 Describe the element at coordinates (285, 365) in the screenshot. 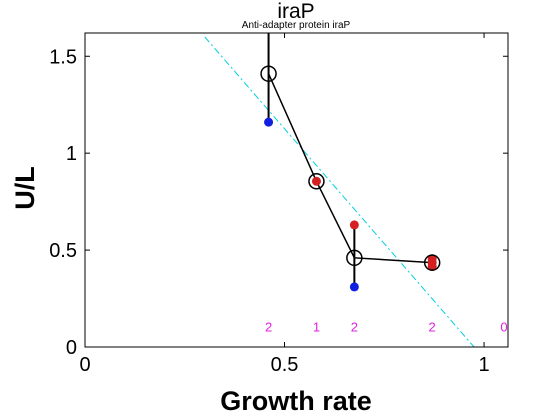

I see `x-tick-label: 0.5` at that location.